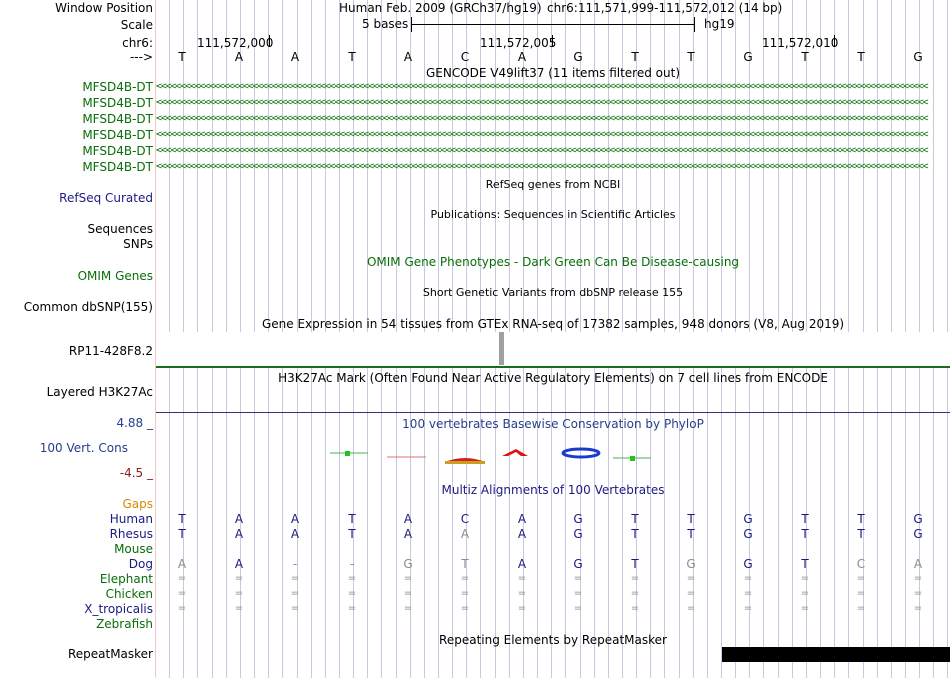  Describe the element at coordinates (440, 8) in the screenshot. I see `assembly-text: Human Feb. 2009 (GRCh37/hg19)` at that location.